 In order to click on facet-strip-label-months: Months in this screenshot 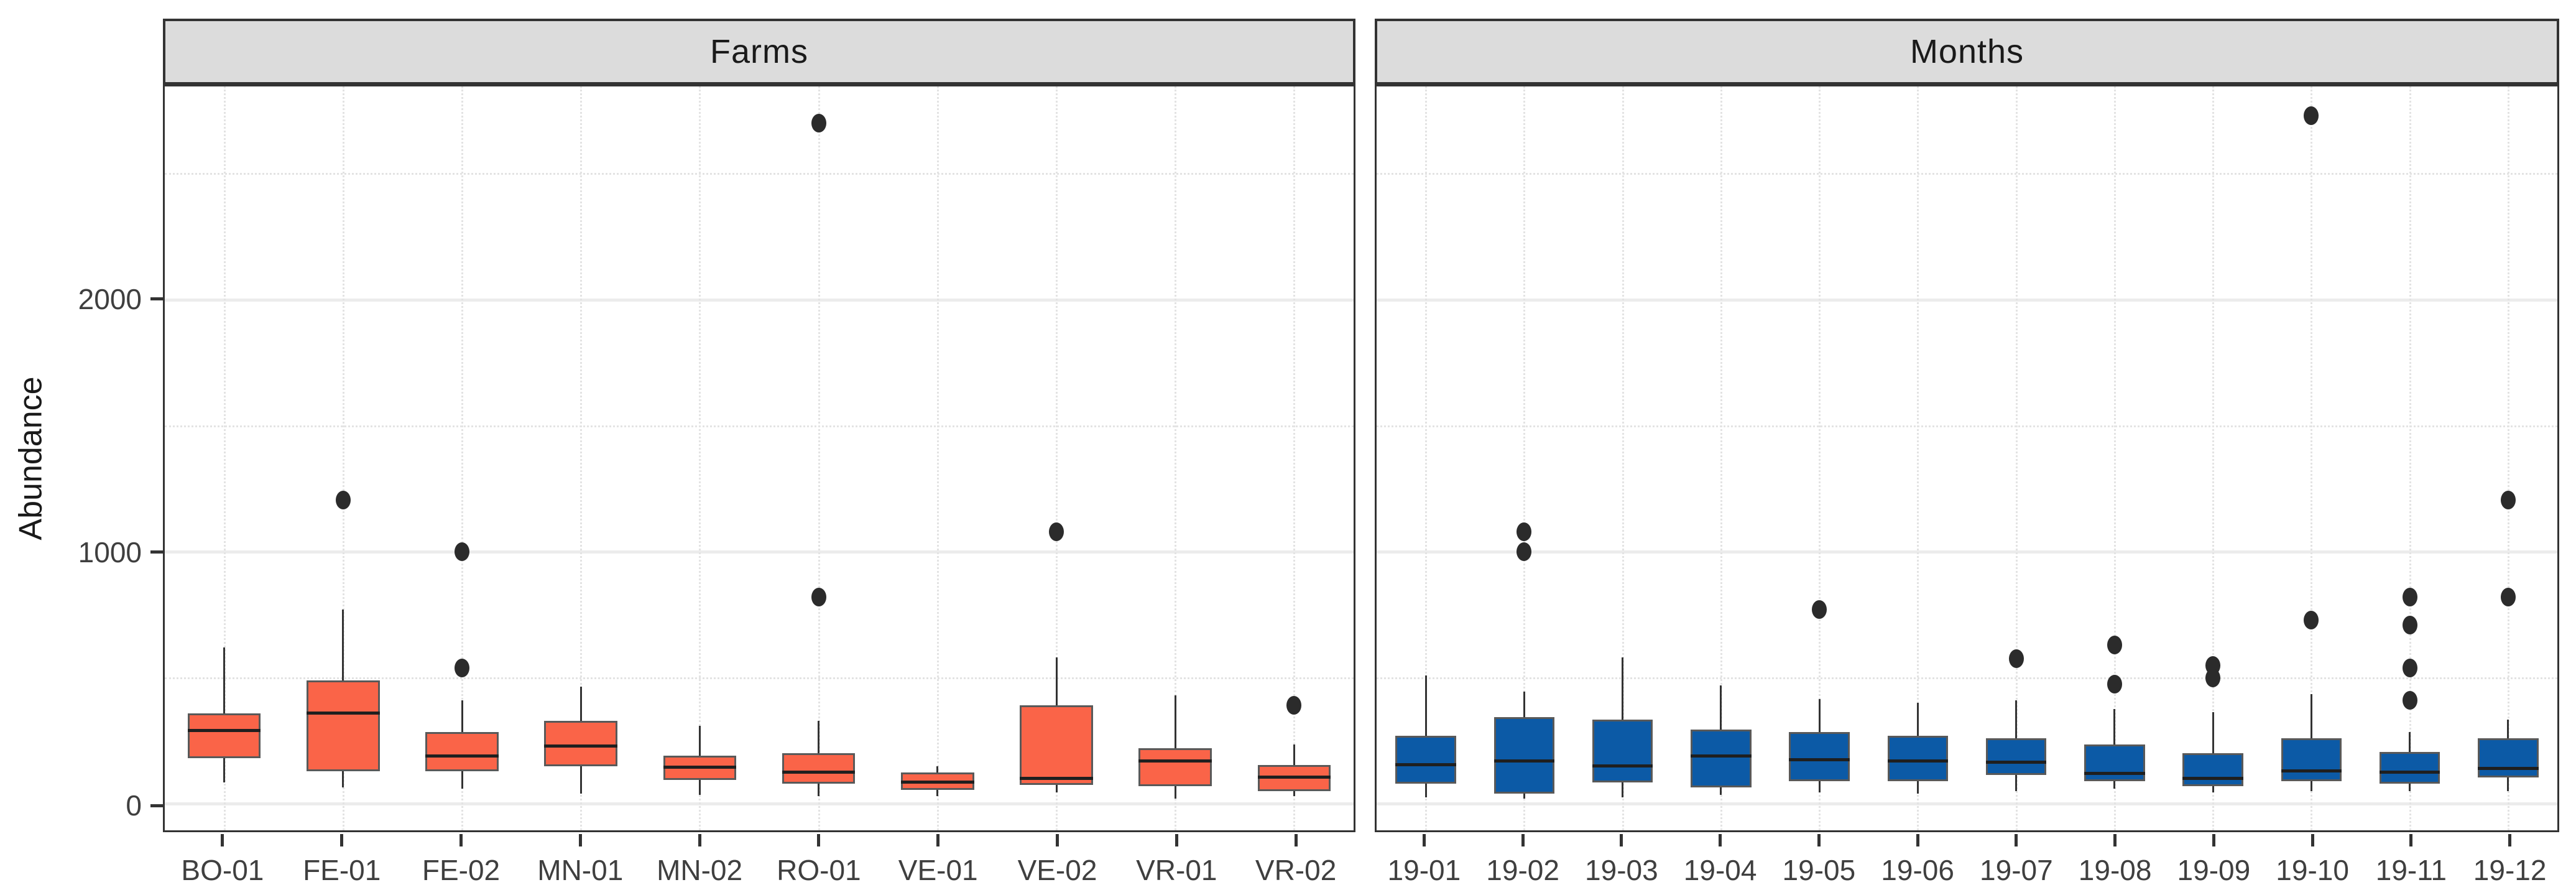, I will do `click(1966, 51)`.